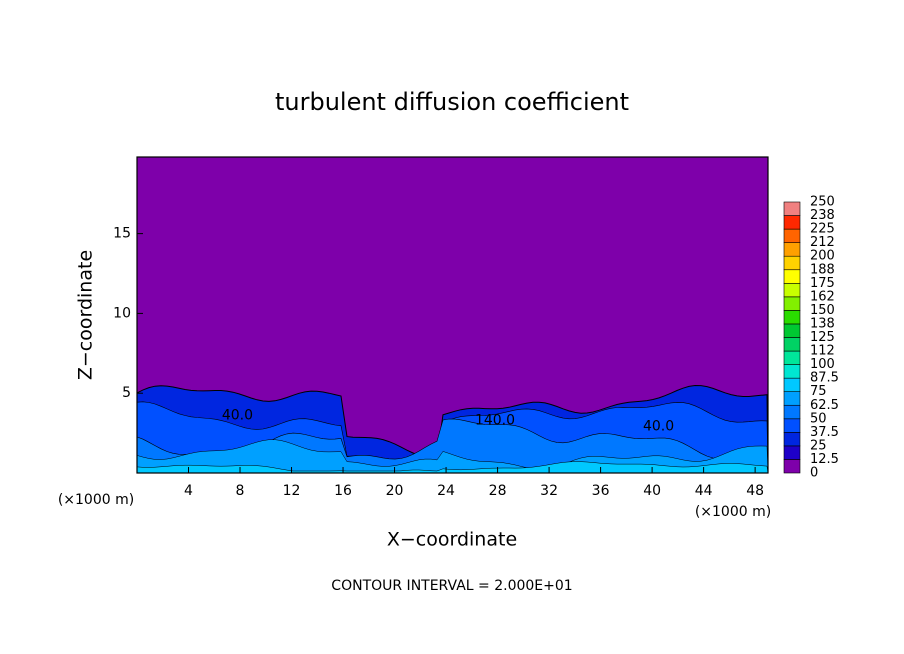  What do you see at coordinates (395, 491) in the screenshot?
I see `x-tick-label: 20` at bounding box center [395, 491].